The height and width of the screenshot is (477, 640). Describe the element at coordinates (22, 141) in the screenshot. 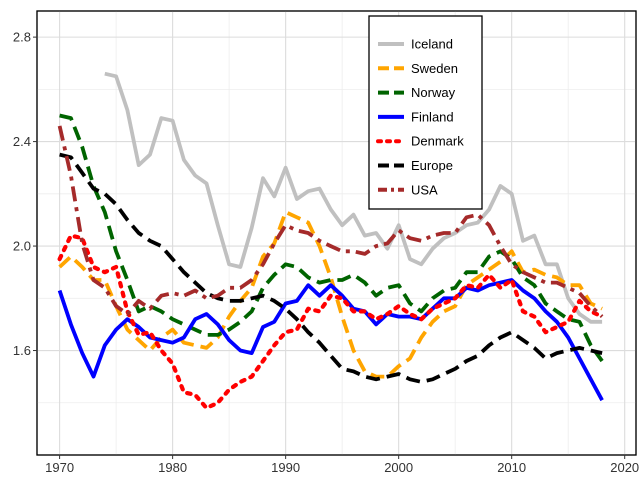

I see `y-tick-label: 2.4` at that location.